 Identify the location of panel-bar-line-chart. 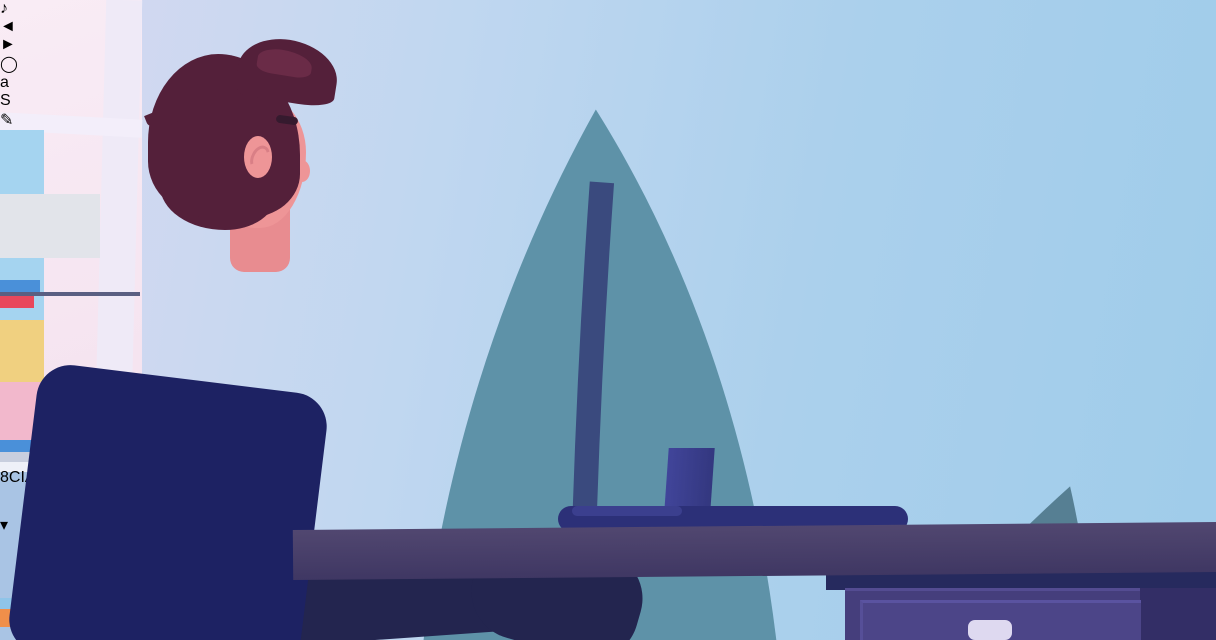
(127, 360).